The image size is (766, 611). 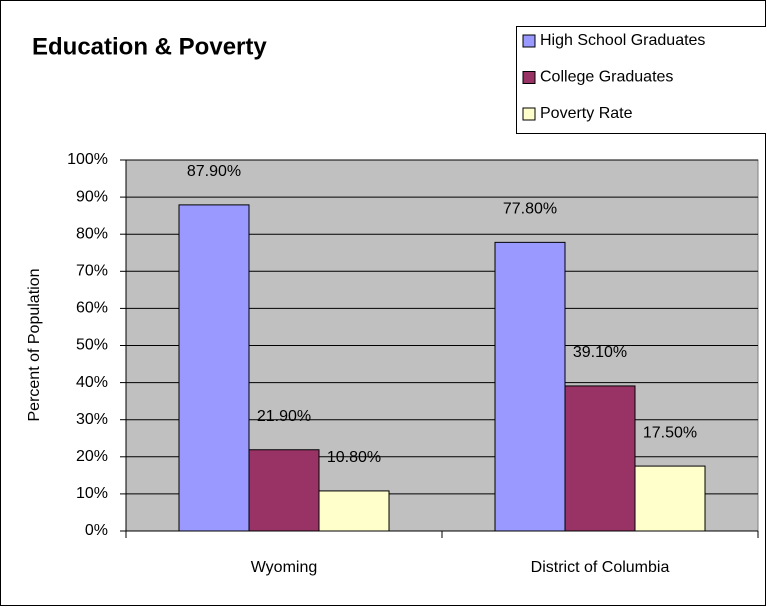 I want to click on legend-label: College Graduates, so click(x=606, y=77).